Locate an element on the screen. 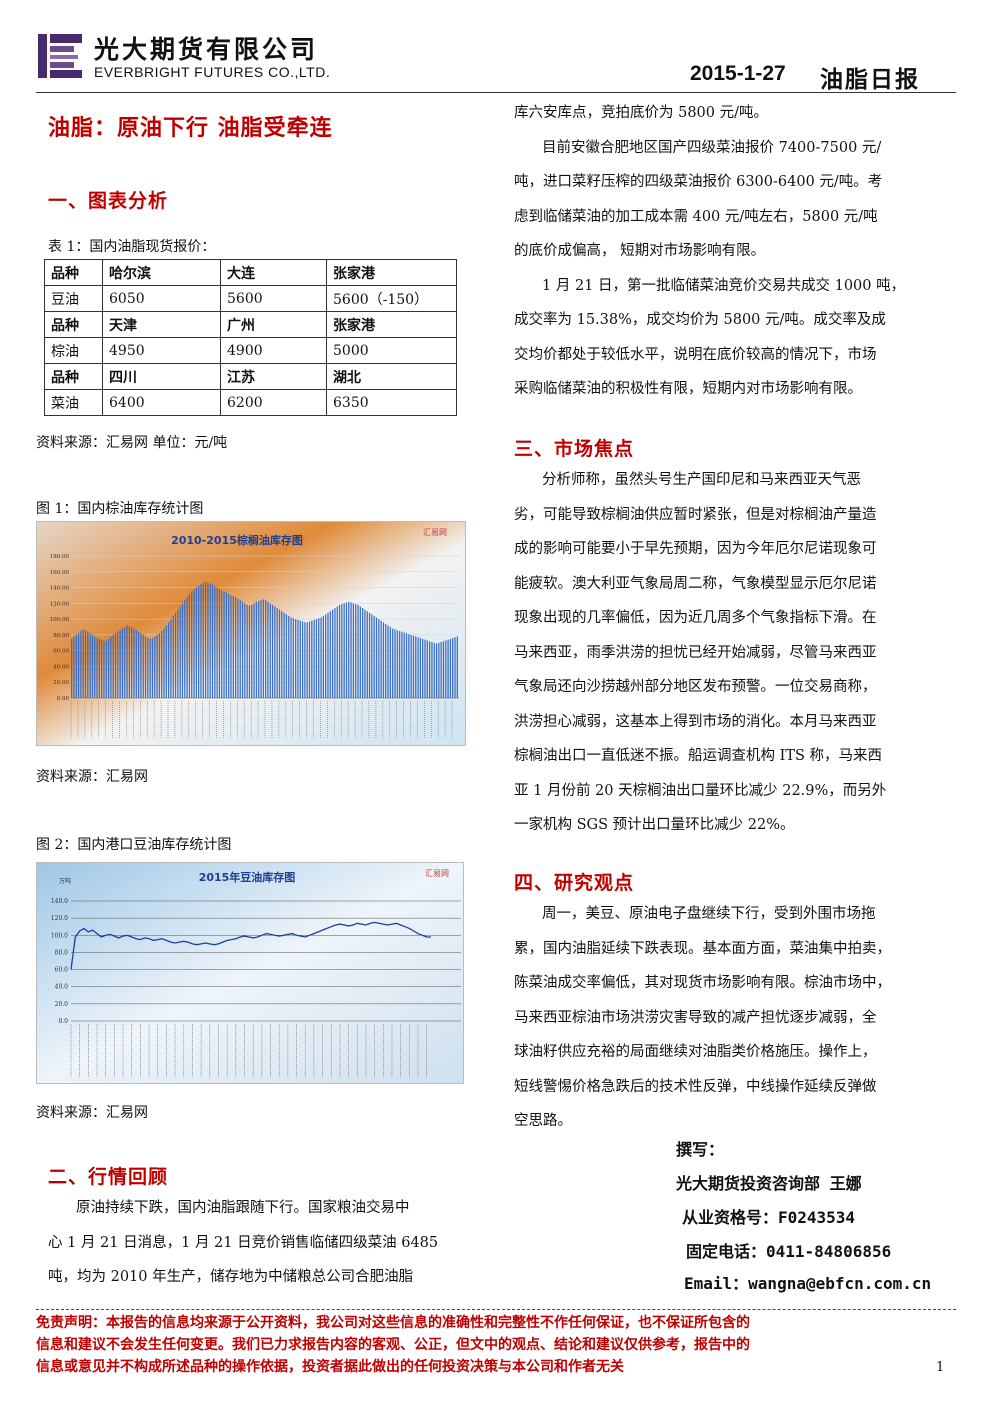 The width and height of the screenshot is (992, 1403). paragraph-line: 球油籽供应充裕的局面继续对油脂类价格施压。操作上， is located at coordinates (695, 1052).